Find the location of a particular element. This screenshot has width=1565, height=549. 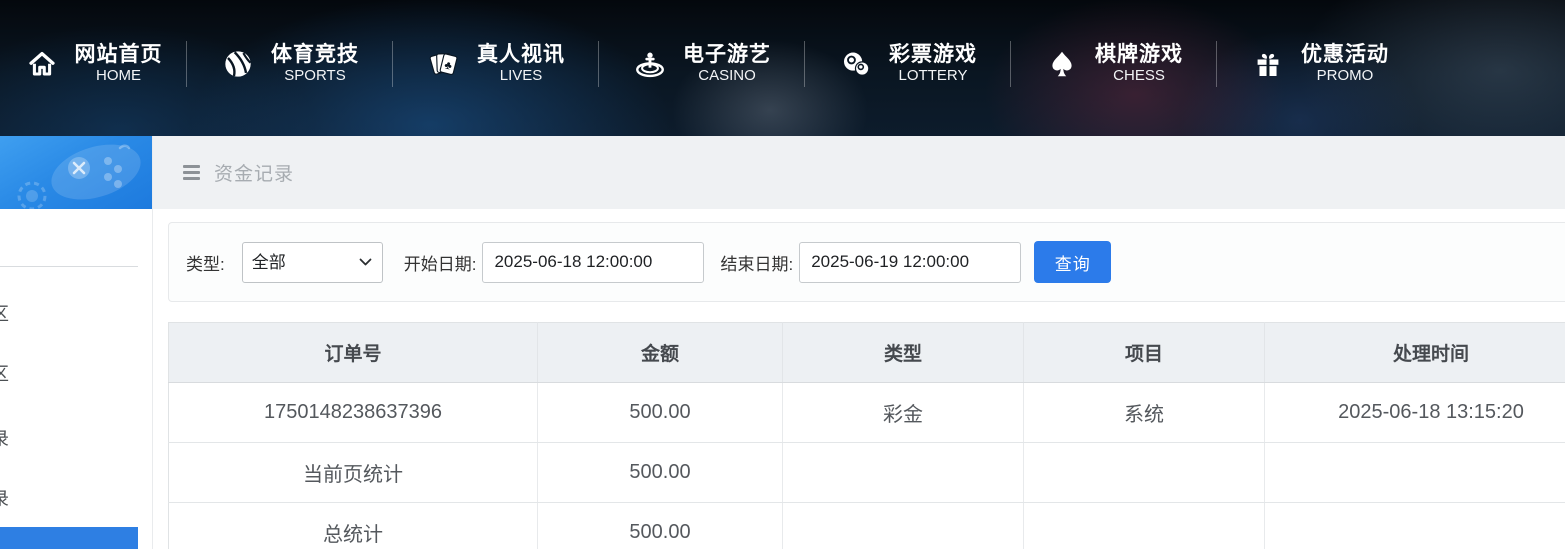

nav-sublabel: CHESS is located at coordinates (1139, 76).